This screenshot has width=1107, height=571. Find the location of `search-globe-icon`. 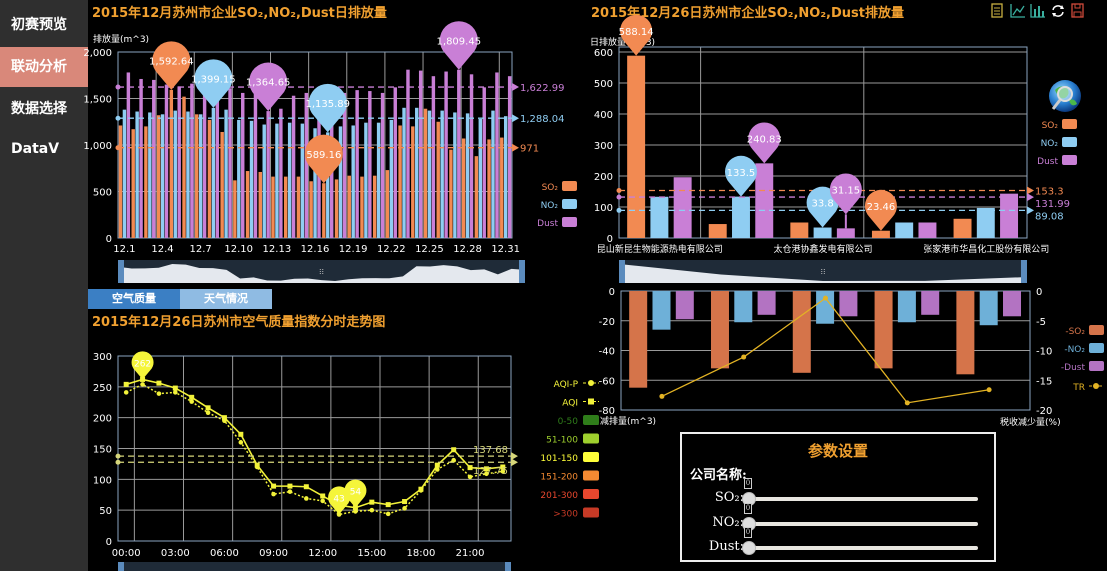

search-globe-icon is located at coordinates (1065, 96).